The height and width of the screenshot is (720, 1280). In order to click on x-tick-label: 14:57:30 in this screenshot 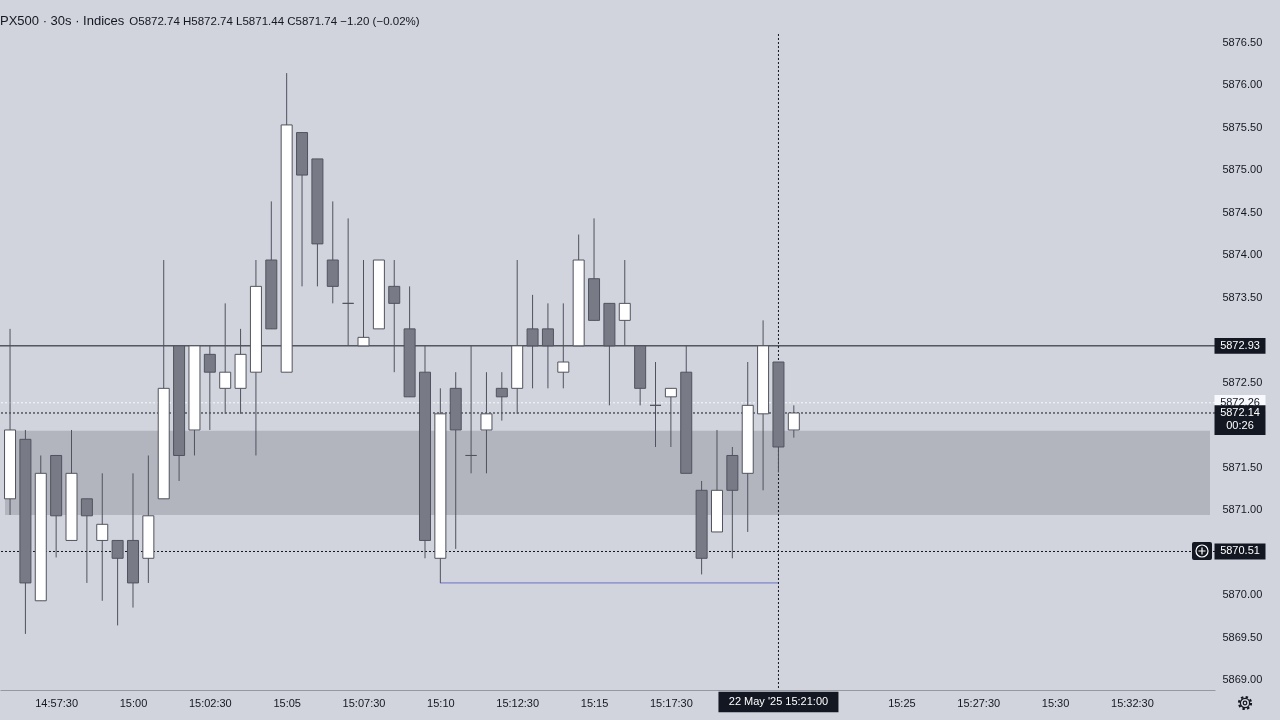, I will do `click(57, 702)`.